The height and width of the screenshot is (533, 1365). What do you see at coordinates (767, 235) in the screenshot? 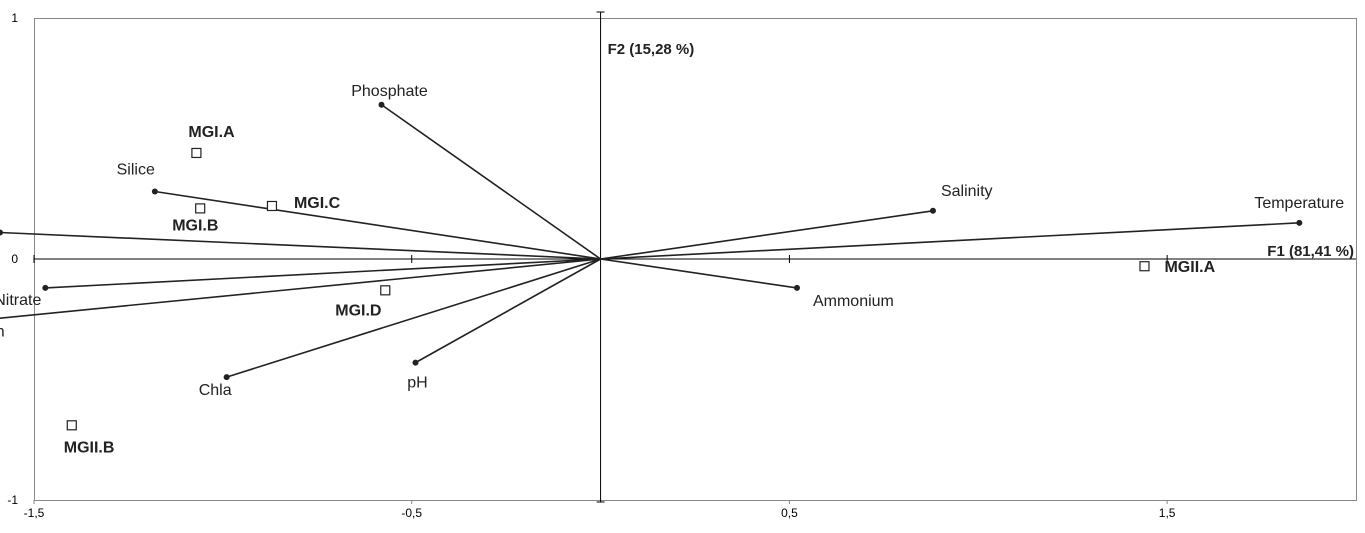
I see `vector-salinity` at bounding box center [767, 235].